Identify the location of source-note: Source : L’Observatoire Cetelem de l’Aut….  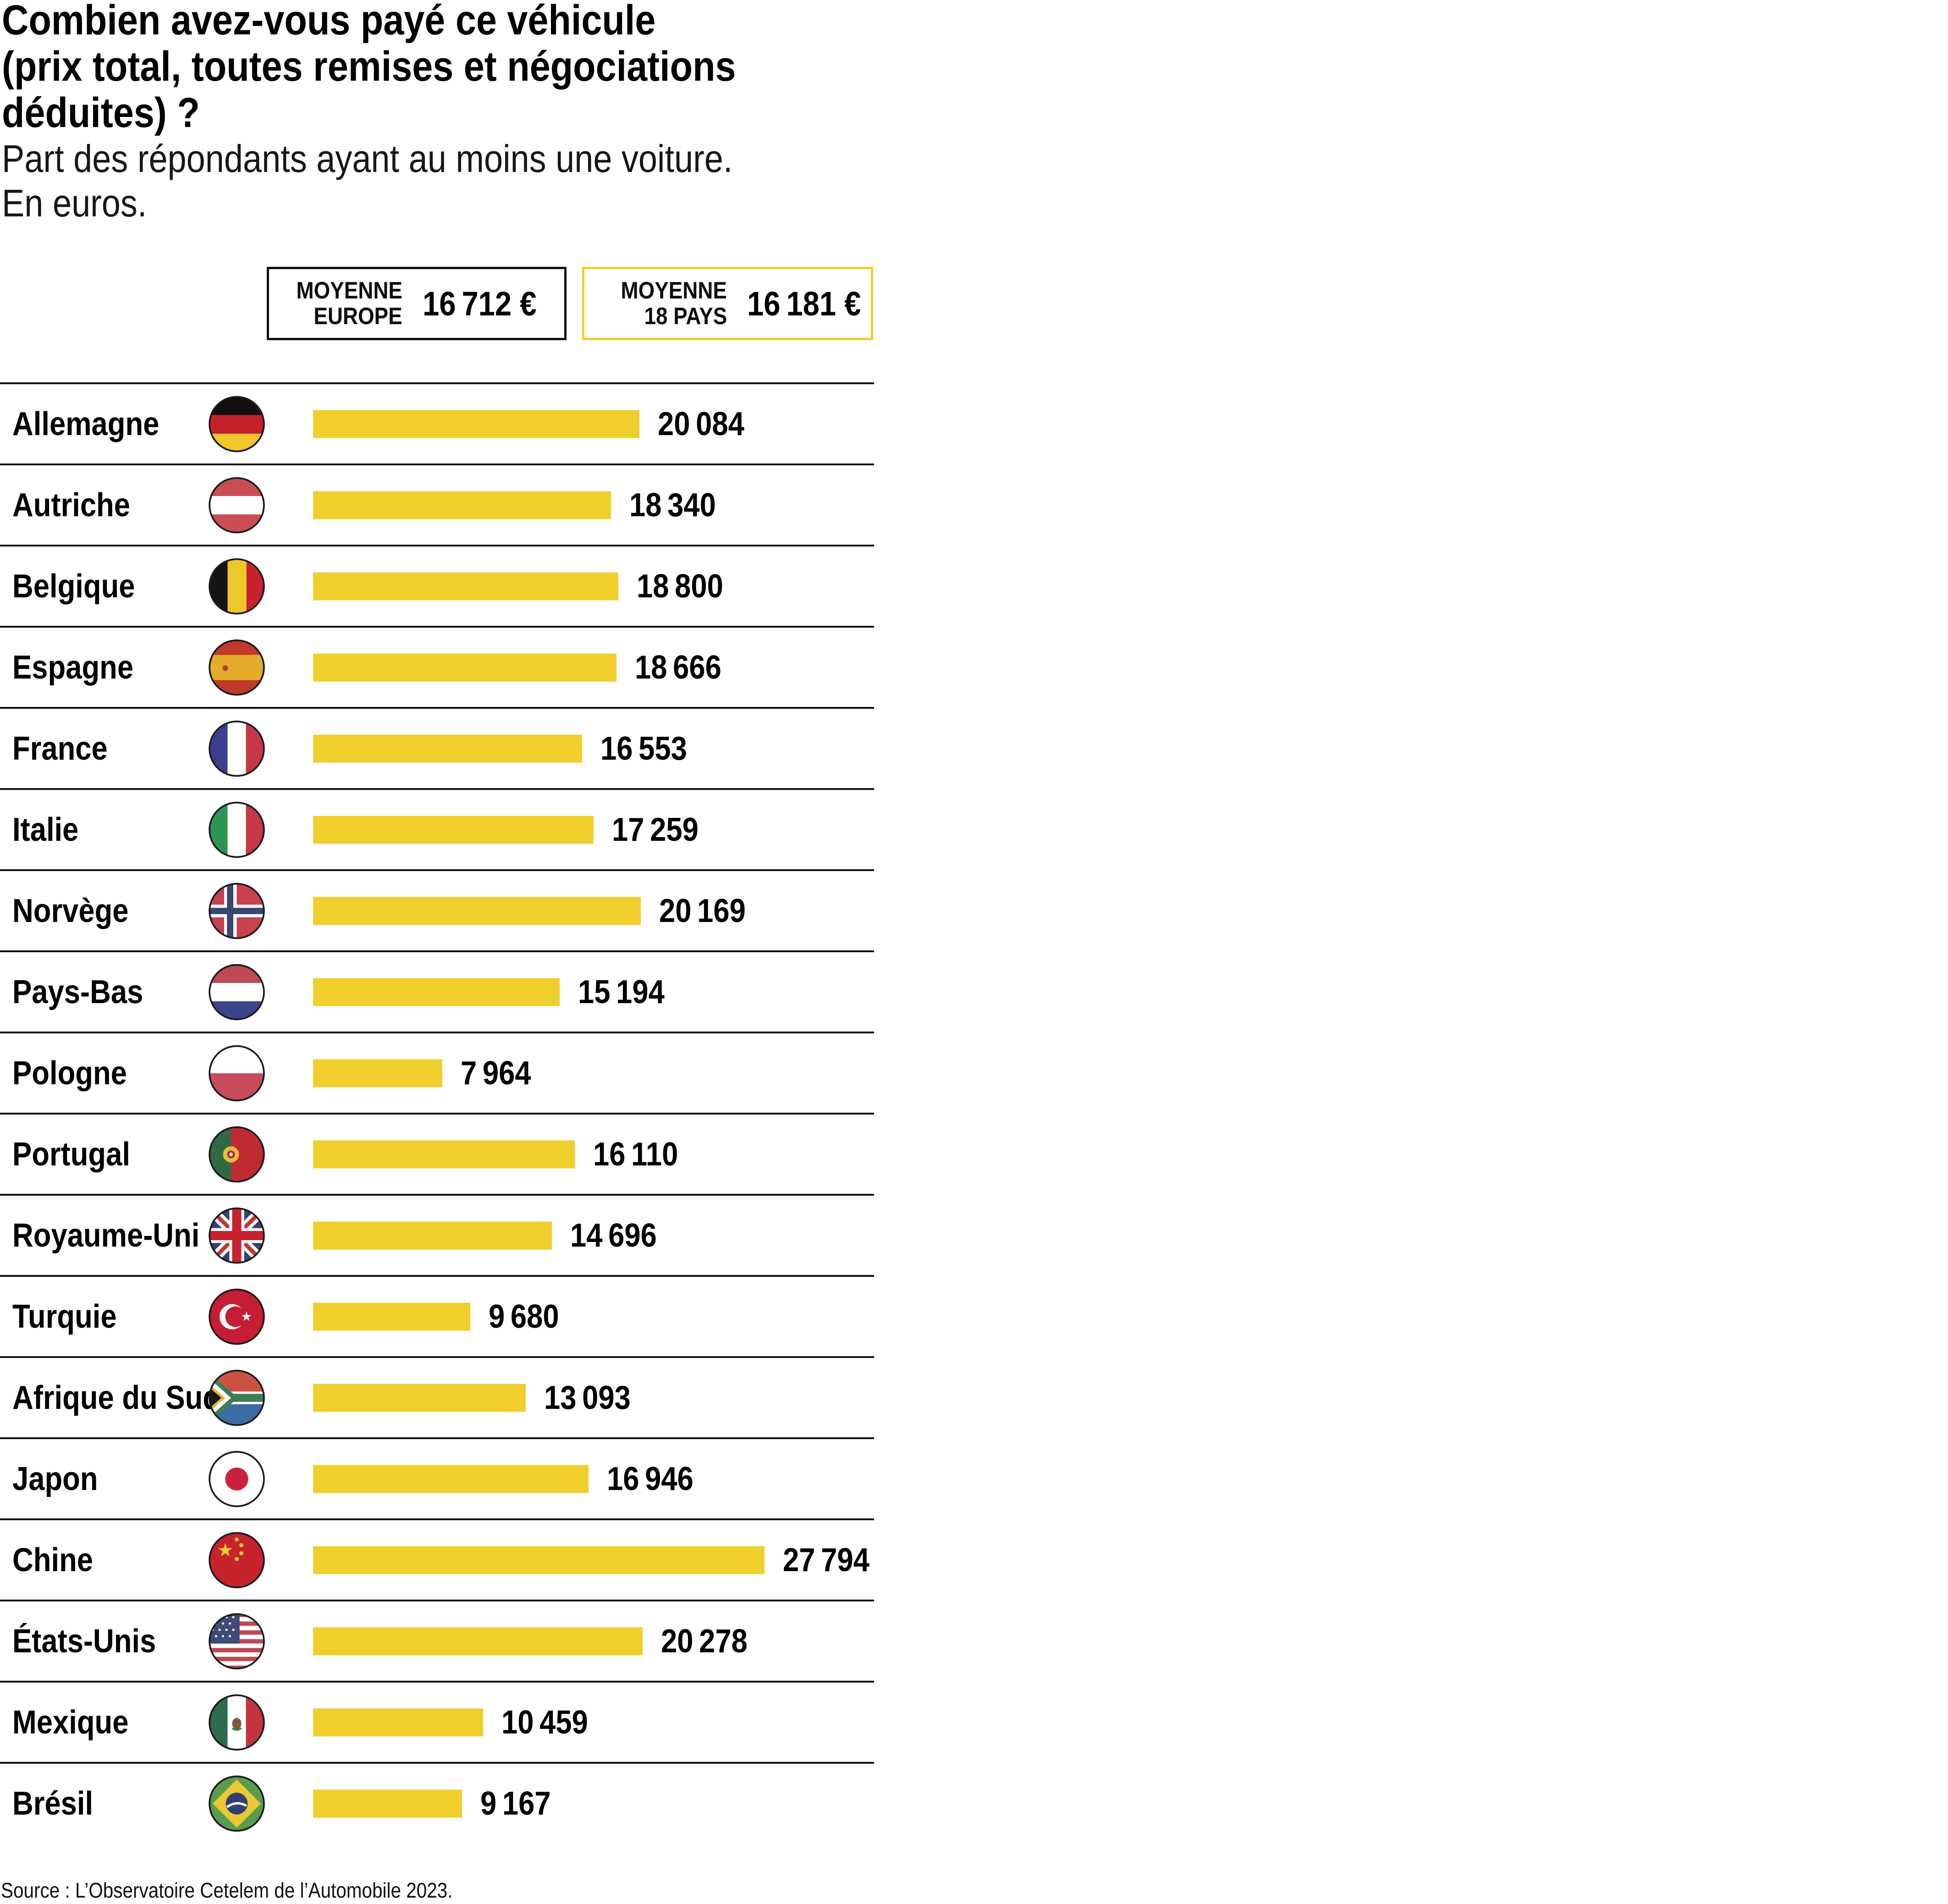
(227, 1890).